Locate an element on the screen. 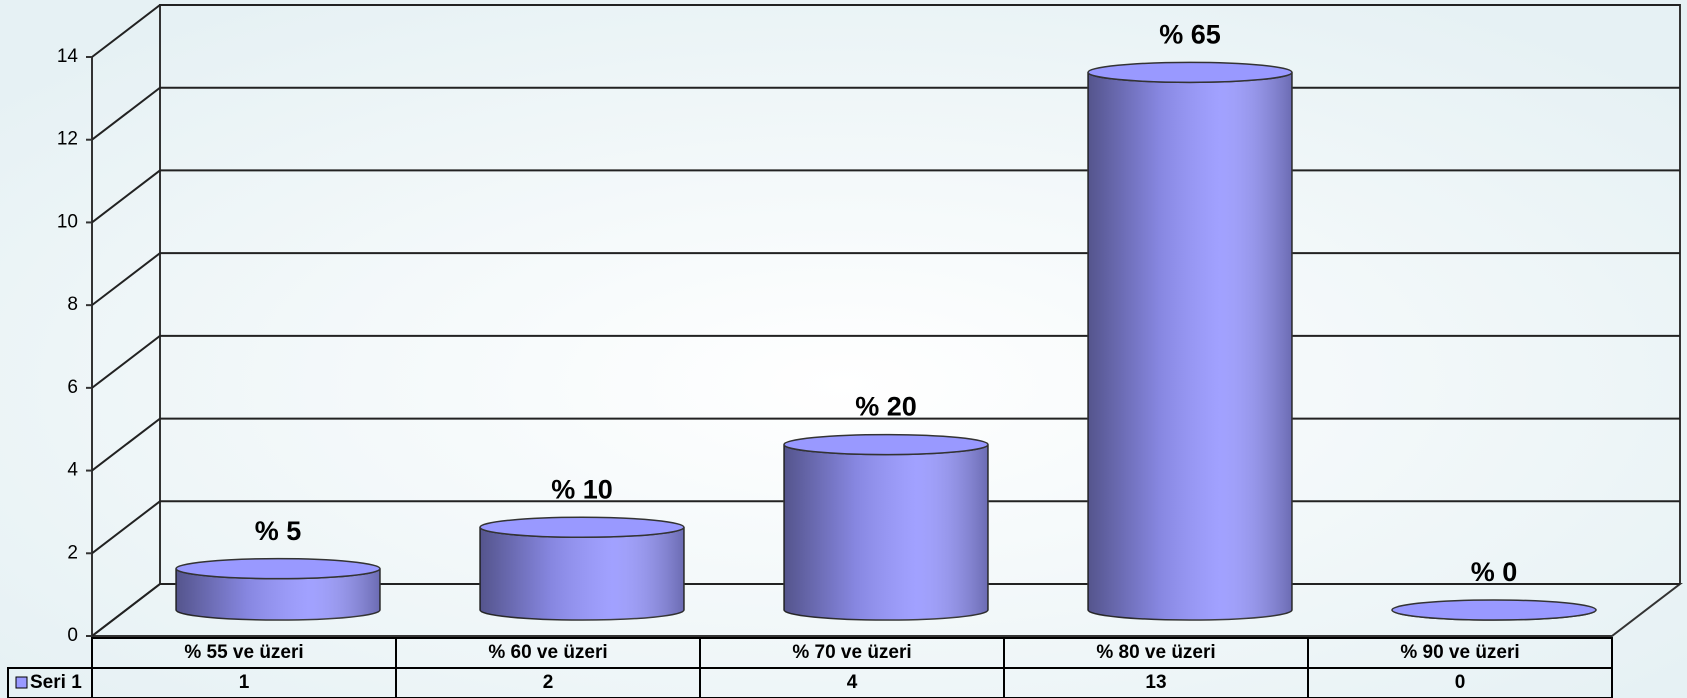 Image resolution: width=1687 pixels, height=698 pixels. y-tick-label: 2 is located at coordinates (72, 552).